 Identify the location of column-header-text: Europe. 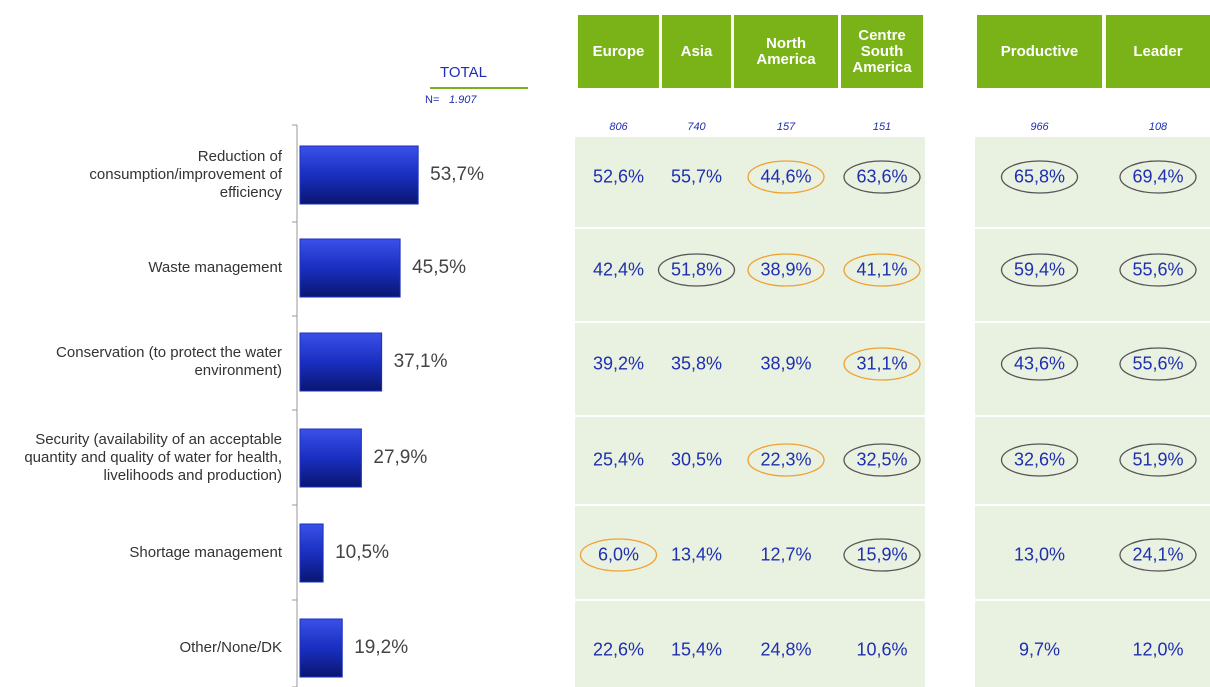
(618, 51).